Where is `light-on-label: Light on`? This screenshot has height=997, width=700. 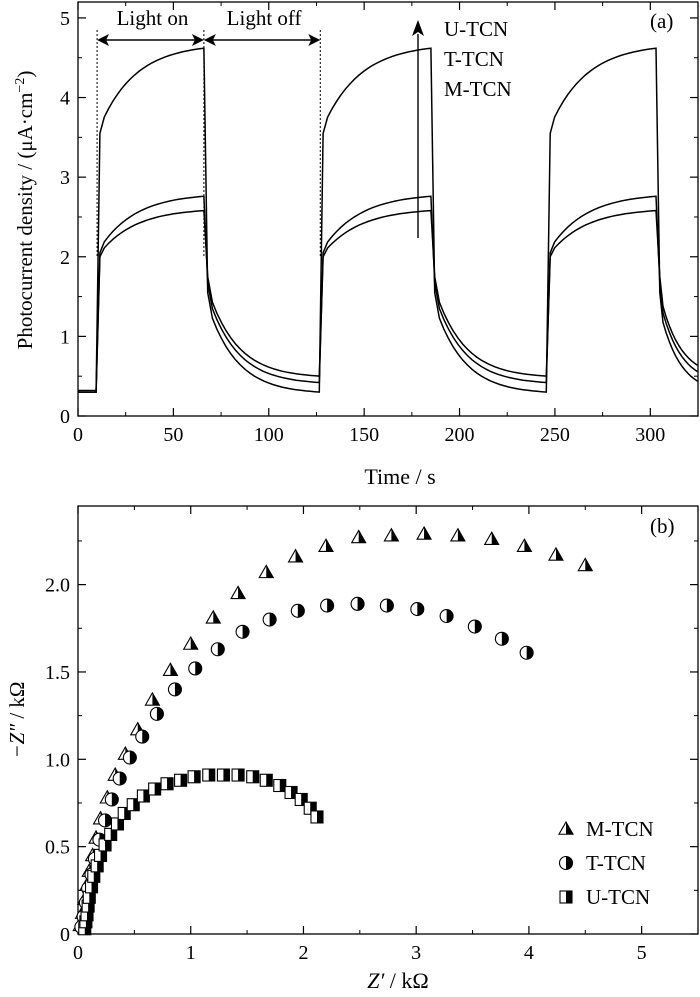
light-on-label: Light on is located at coordinates (153, 18).